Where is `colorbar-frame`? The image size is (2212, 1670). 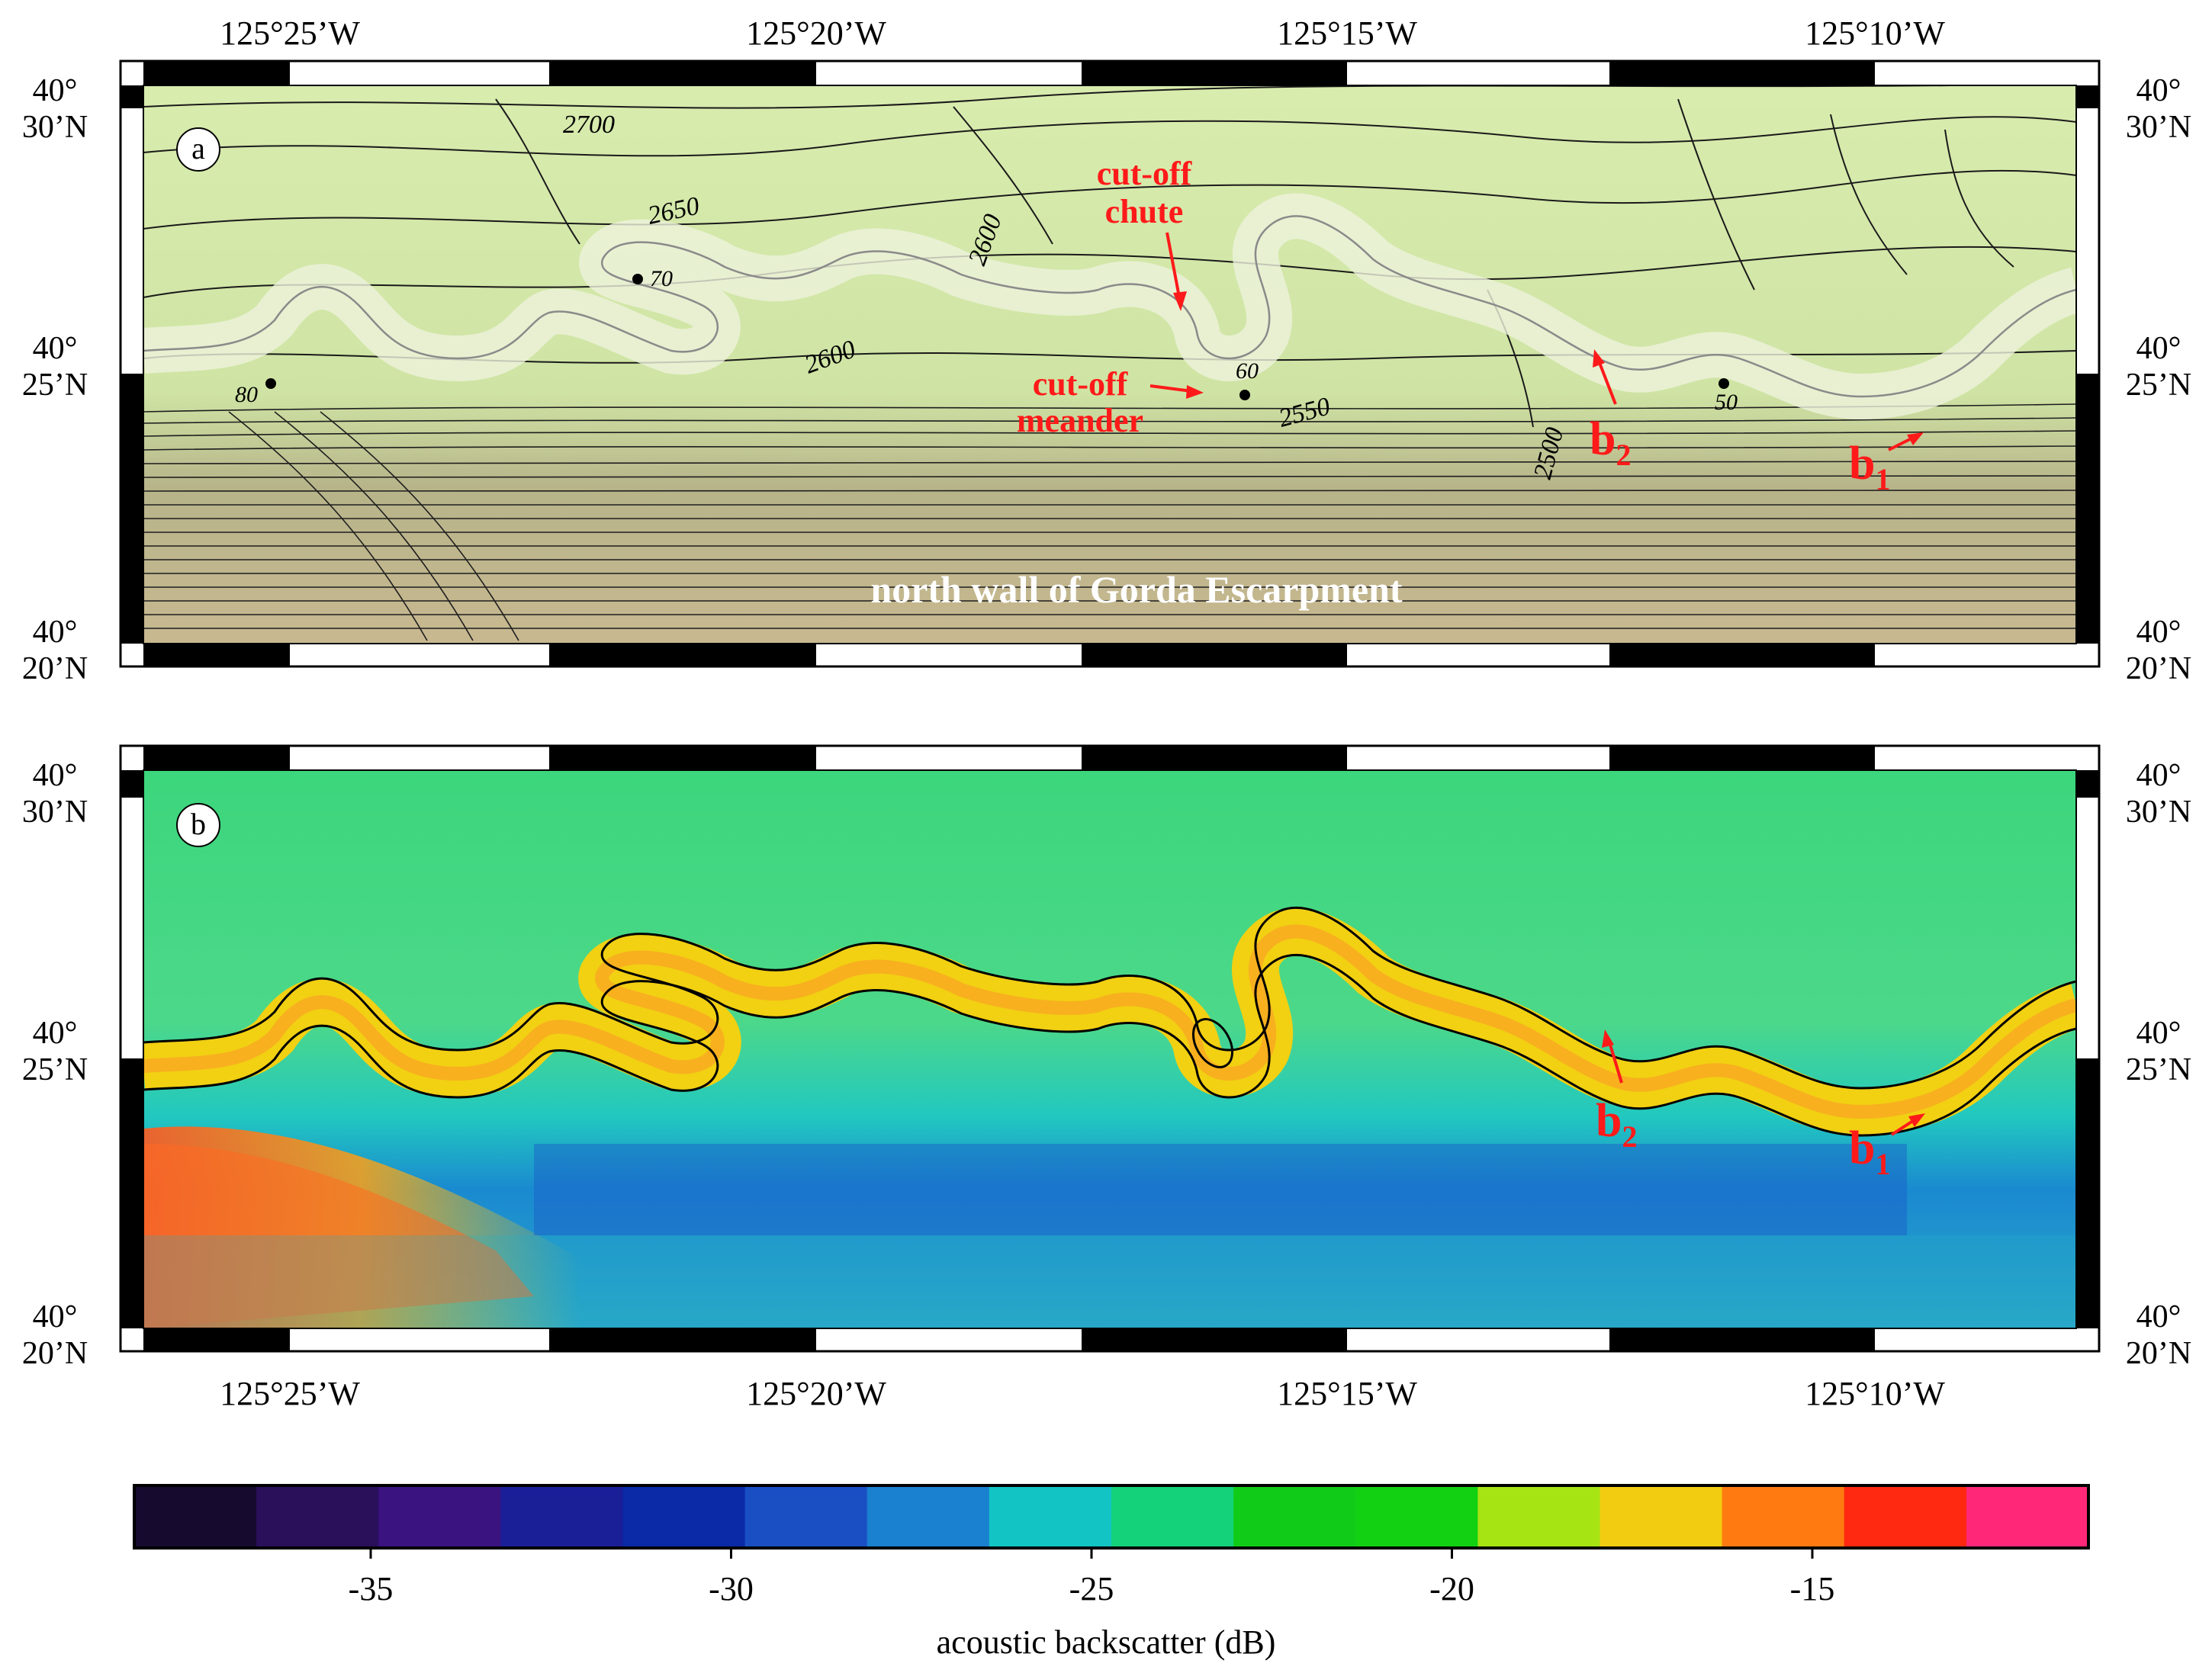
colorbar-frame is located at coordinates (1111, 1517).